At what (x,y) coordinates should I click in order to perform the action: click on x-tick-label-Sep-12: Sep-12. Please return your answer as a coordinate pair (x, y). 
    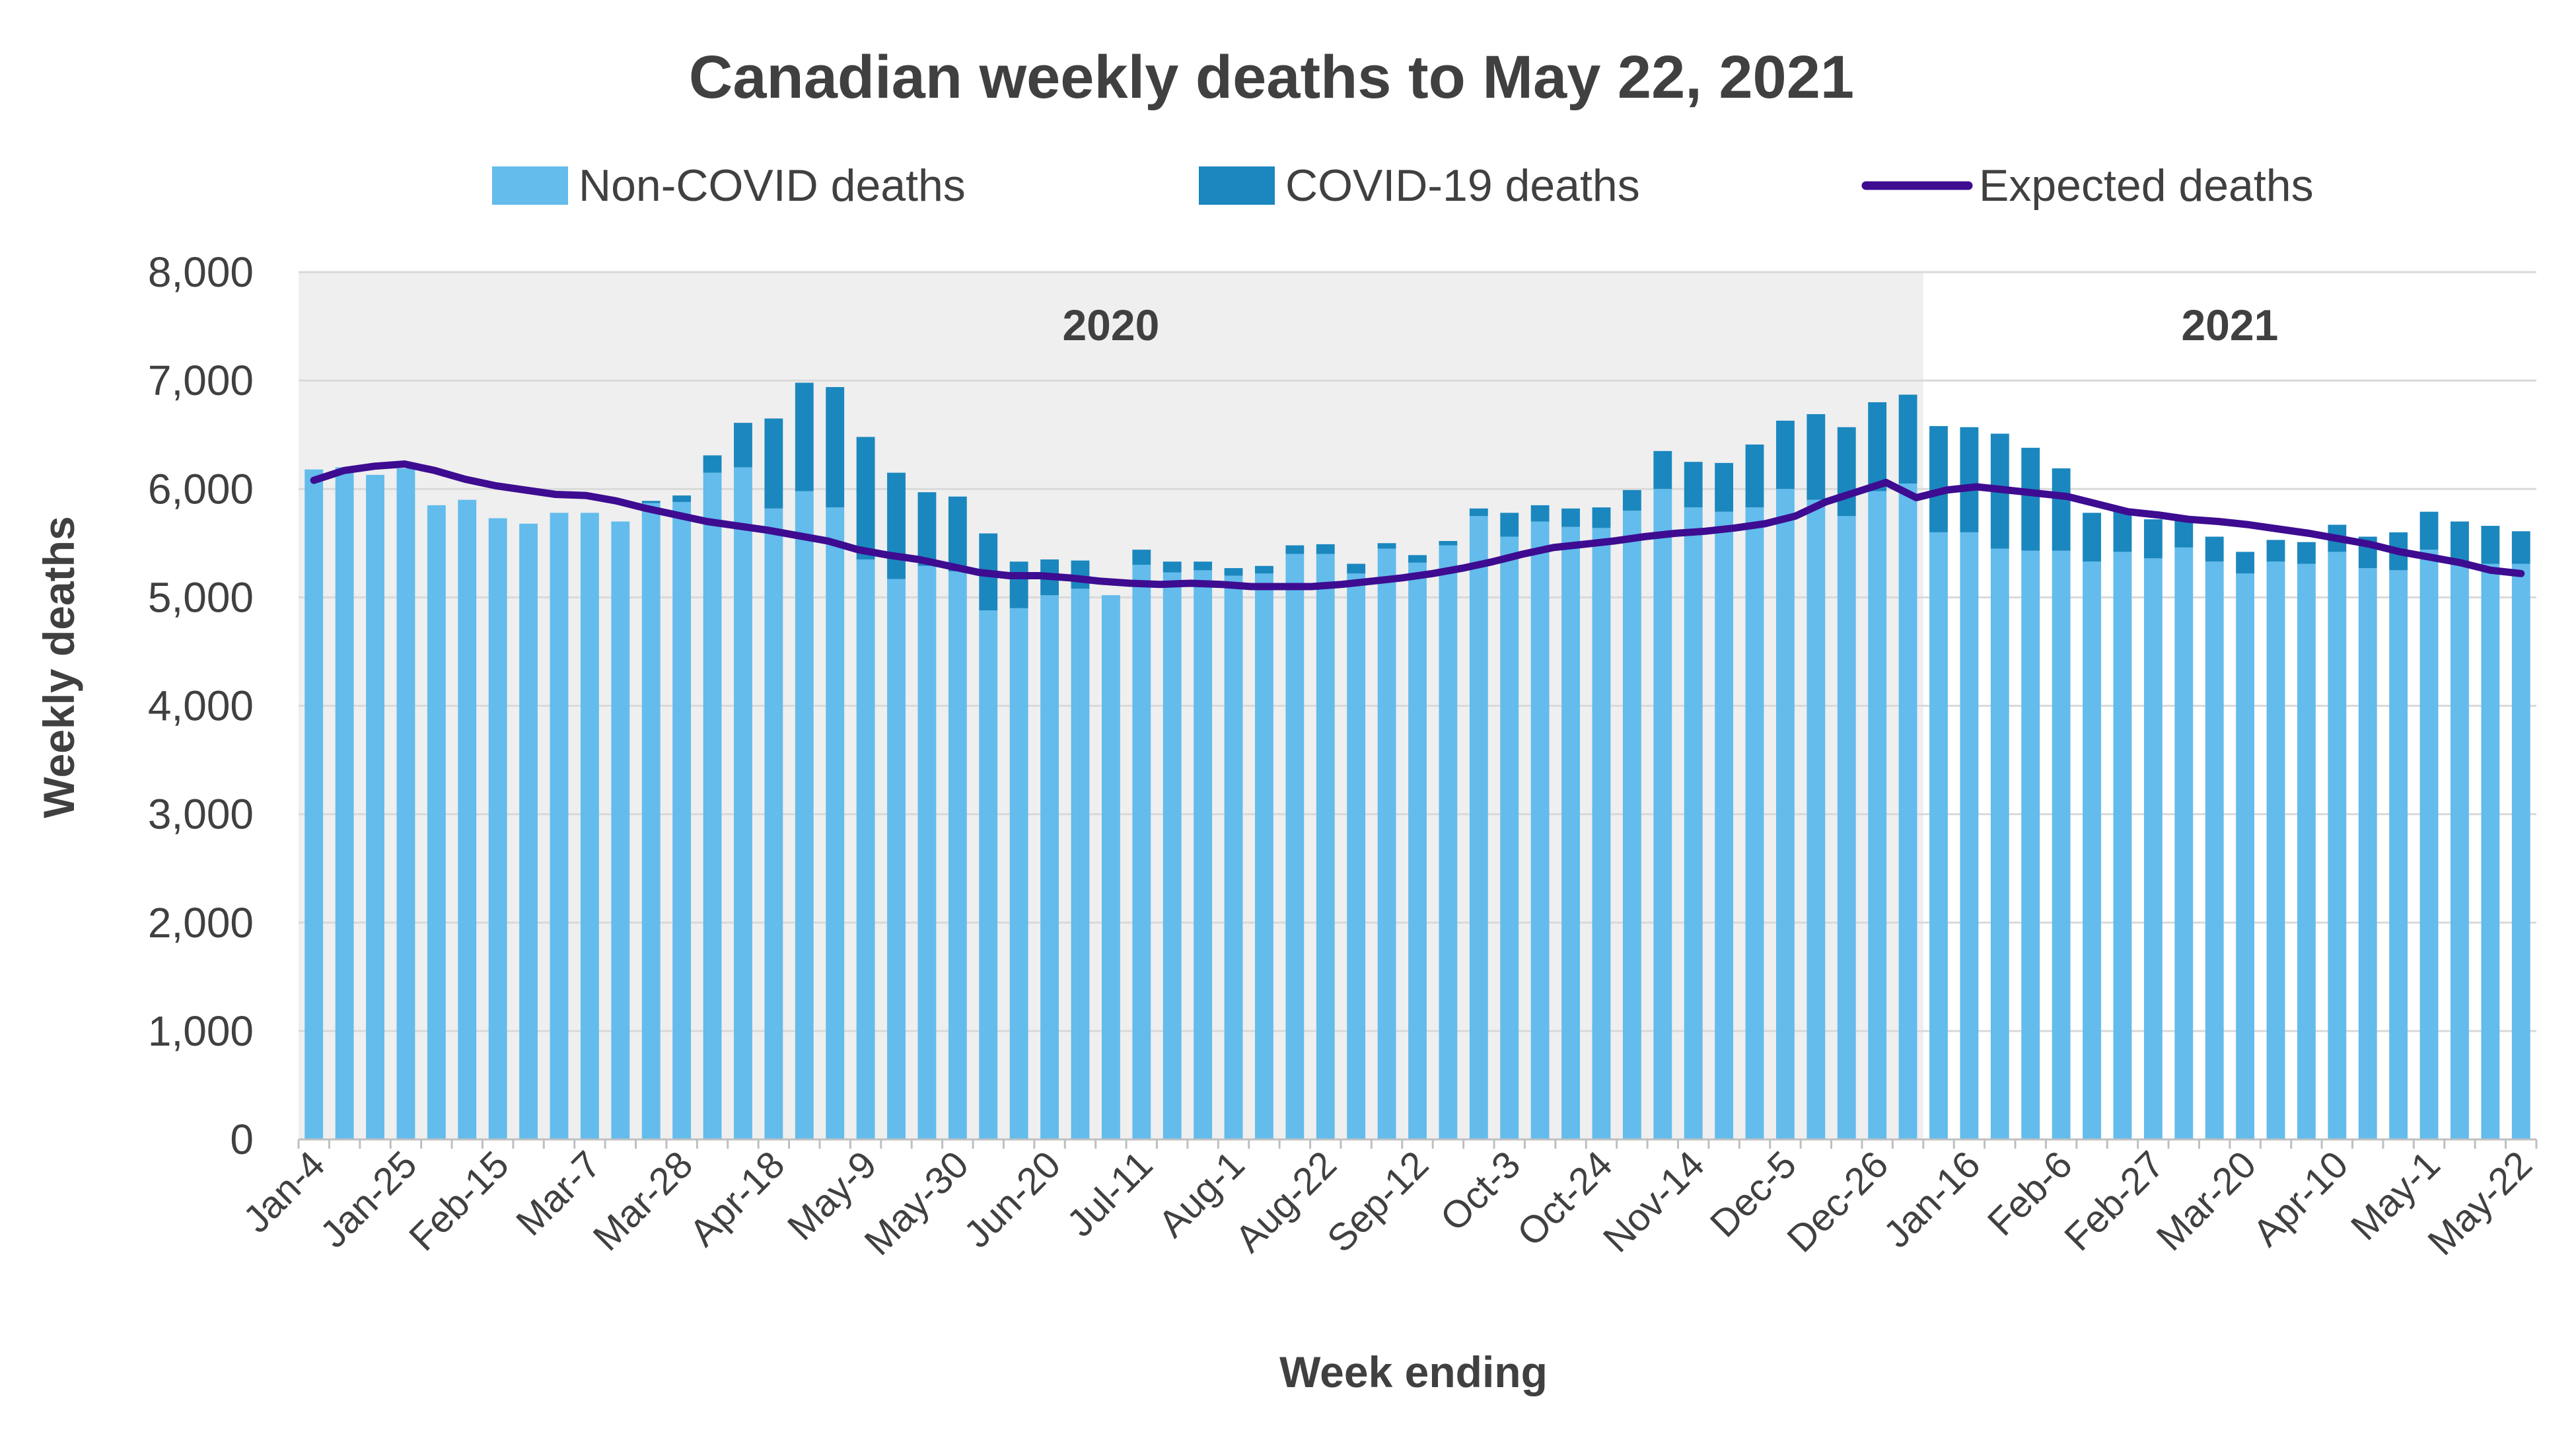
    Looking at the image, I should click on (1378, 1201).